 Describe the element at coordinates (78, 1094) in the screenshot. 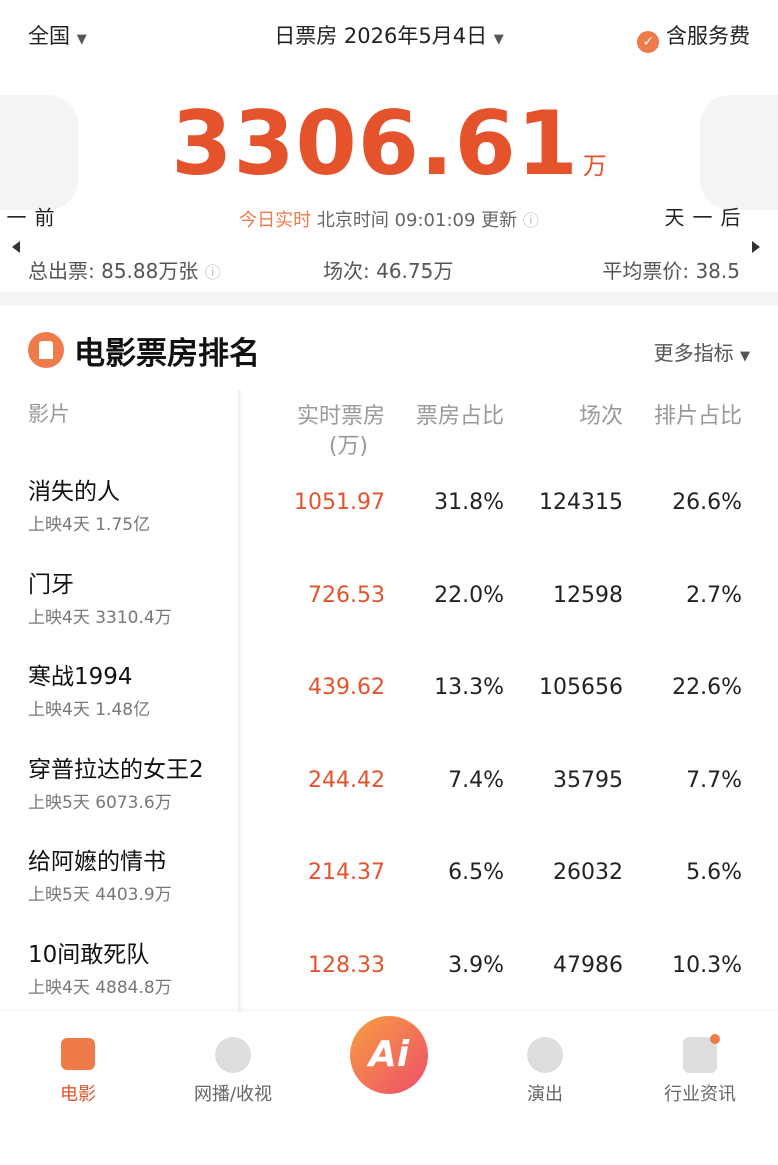

I see `nav-item: 电影` at that location.